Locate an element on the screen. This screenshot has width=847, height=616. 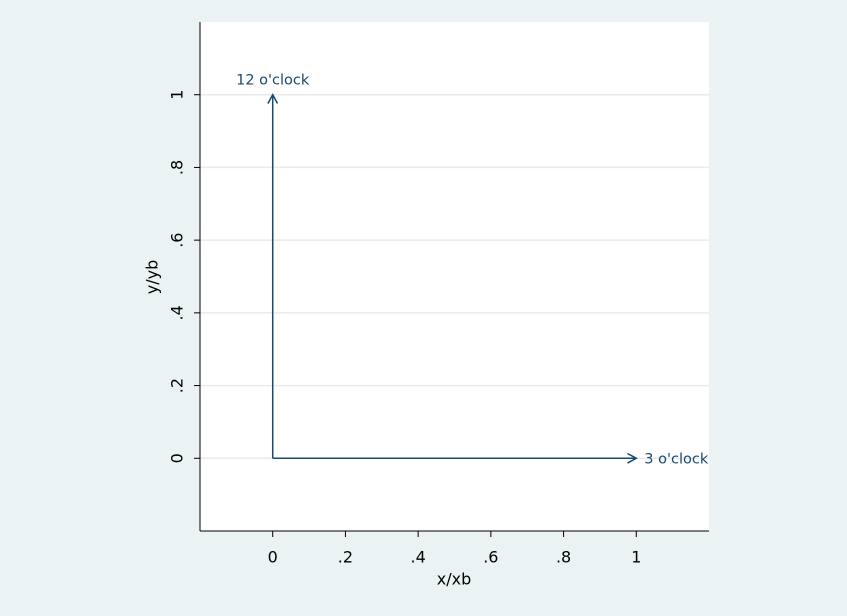
y-axis-title: y/yb is located at coordinates (152, 277).